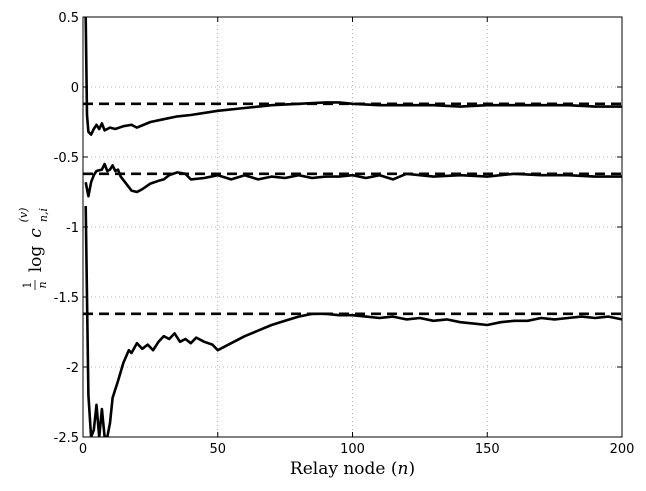 This screenshot has width=646, height=491. Describe the element at coordinates (43, 215) in the screenshot. I see `y-label-subscript: n,i` at that location.